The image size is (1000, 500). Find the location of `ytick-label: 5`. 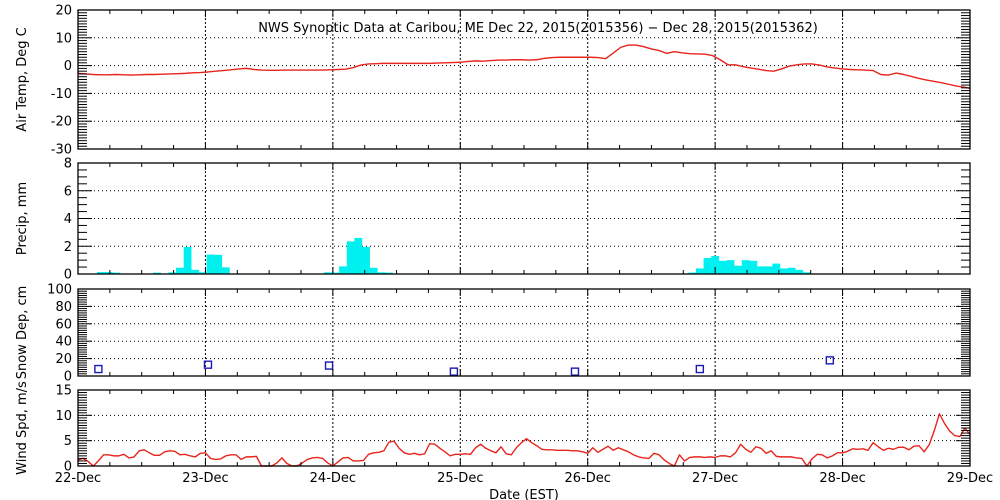

ytick-label: 5 is located at coordinates (68, 441).